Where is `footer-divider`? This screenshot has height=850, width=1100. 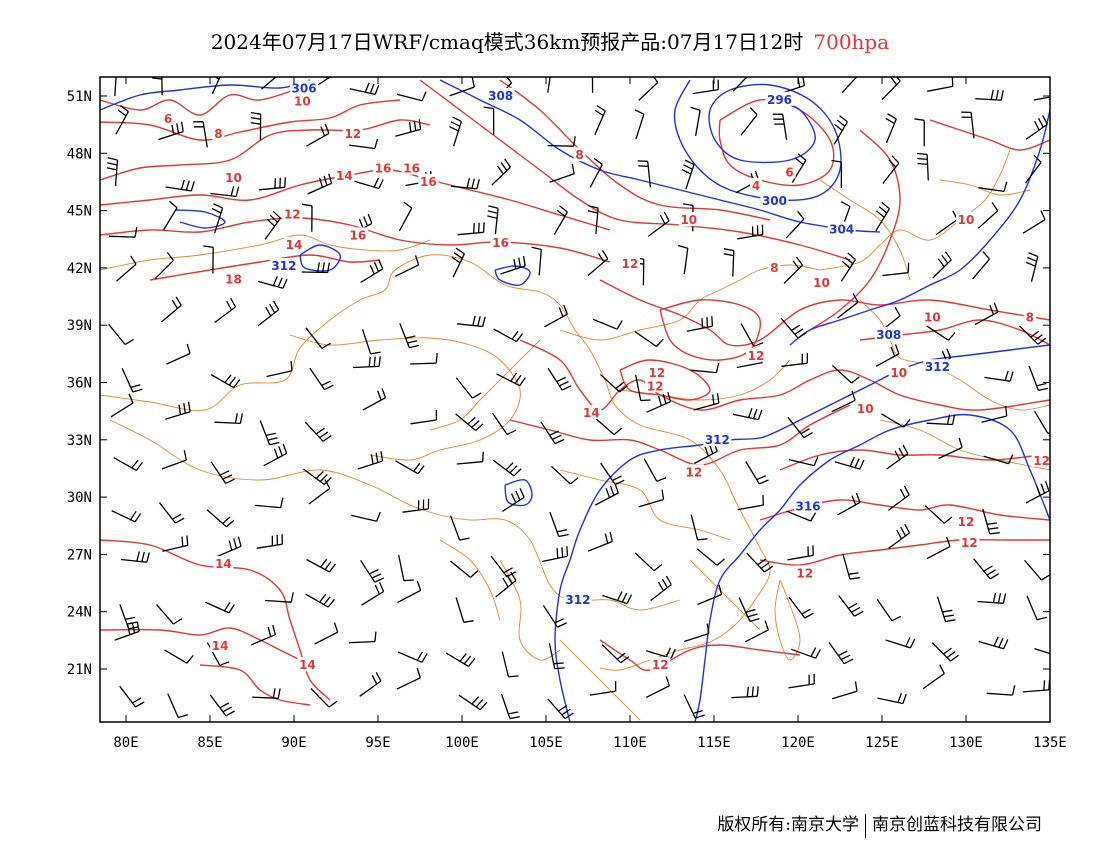
footer-divider is located at coordinates (865, 825).